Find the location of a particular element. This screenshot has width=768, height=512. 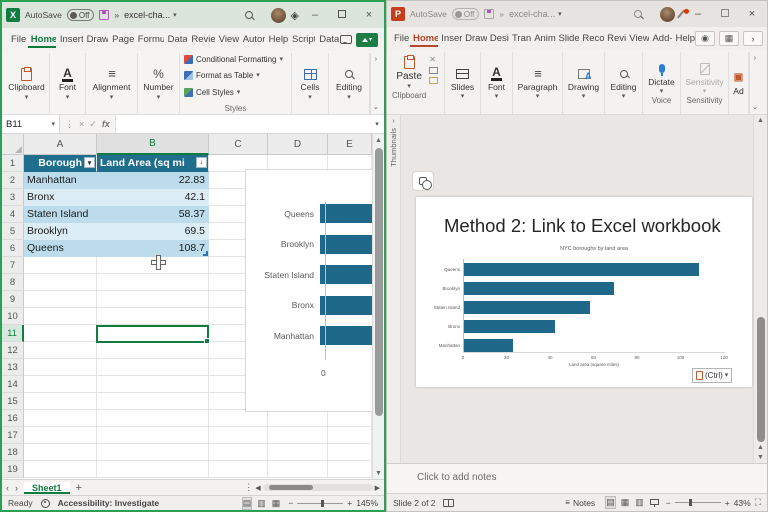

column-header-D: D is located at coordinates (298, 144).